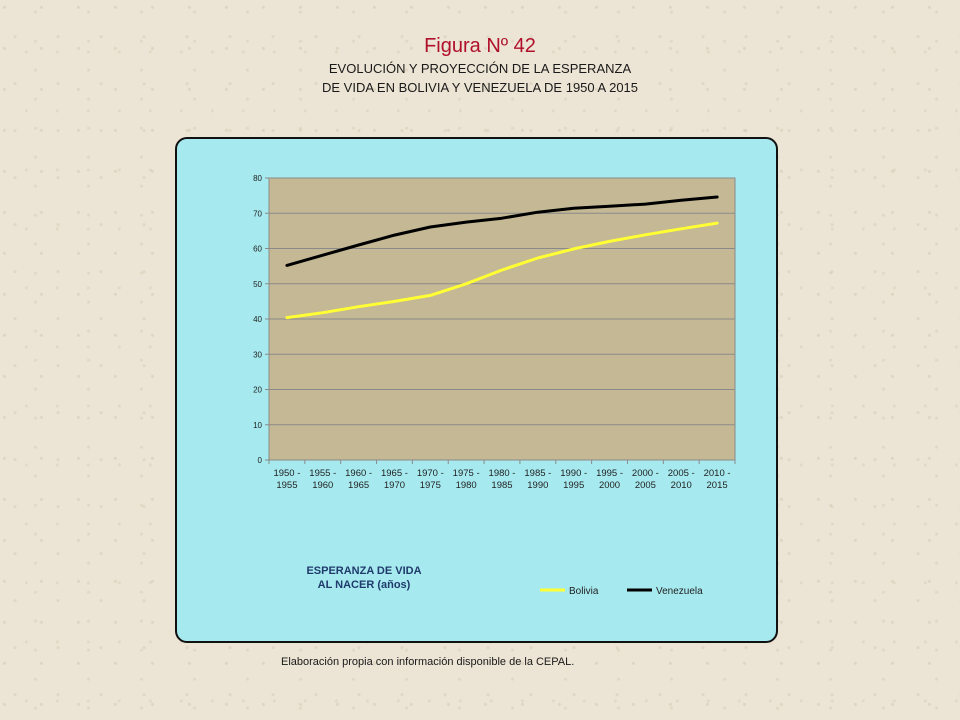 Image resolution: width=960 pixels, height=720 pixels. What do you see at coordinates (681, 485) in the screenshot?
I see `x-tick-label: 2010` at bounding box center [681, 485].